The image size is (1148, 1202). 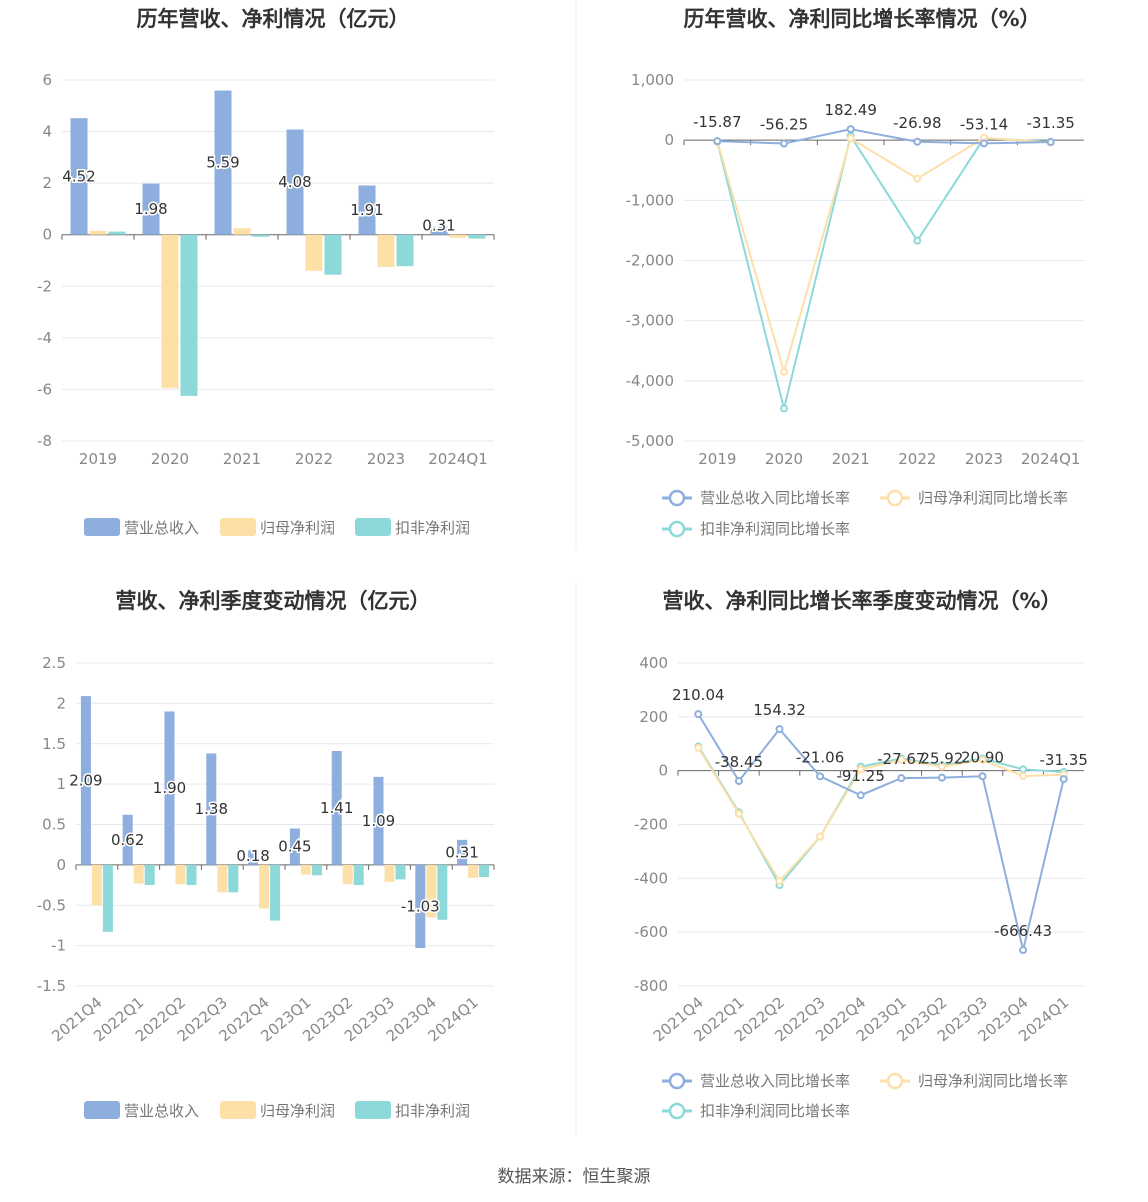 I want to click on data-label: 5.59, so click(x=222, y=163).